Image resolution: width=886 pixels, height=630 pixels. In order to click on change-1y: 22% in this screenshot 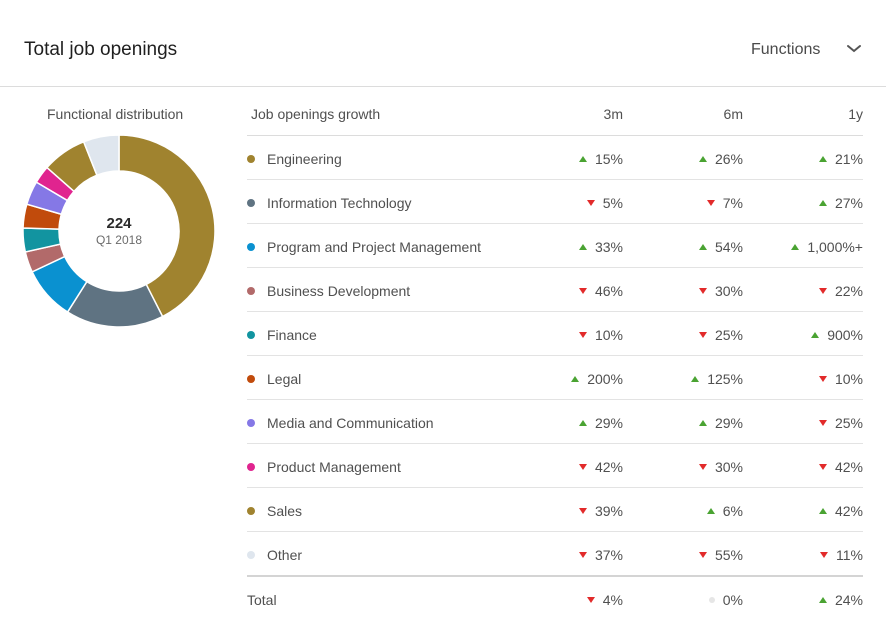, I will do `click(840, 291)`.